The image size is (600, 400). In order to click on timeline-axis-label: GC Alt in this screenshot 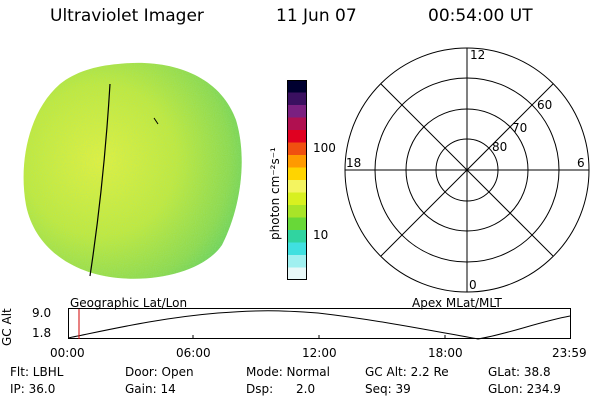, I will do `click(7, 327)`.